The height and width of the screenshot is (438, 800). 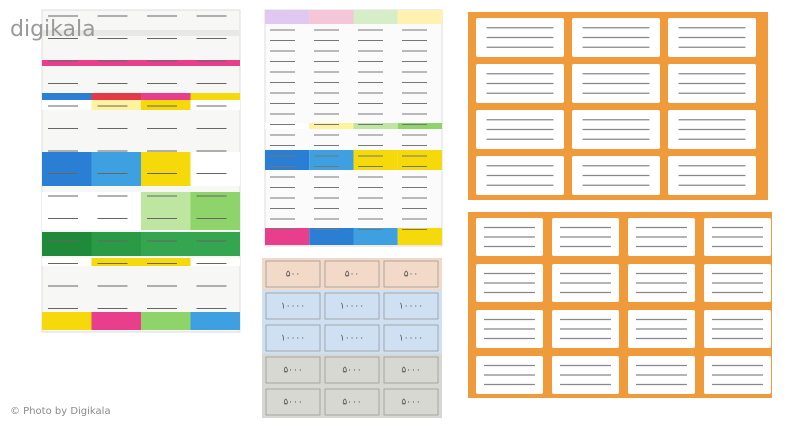 I want to click on brand-logo: digikala, so click(x=53, y=29).